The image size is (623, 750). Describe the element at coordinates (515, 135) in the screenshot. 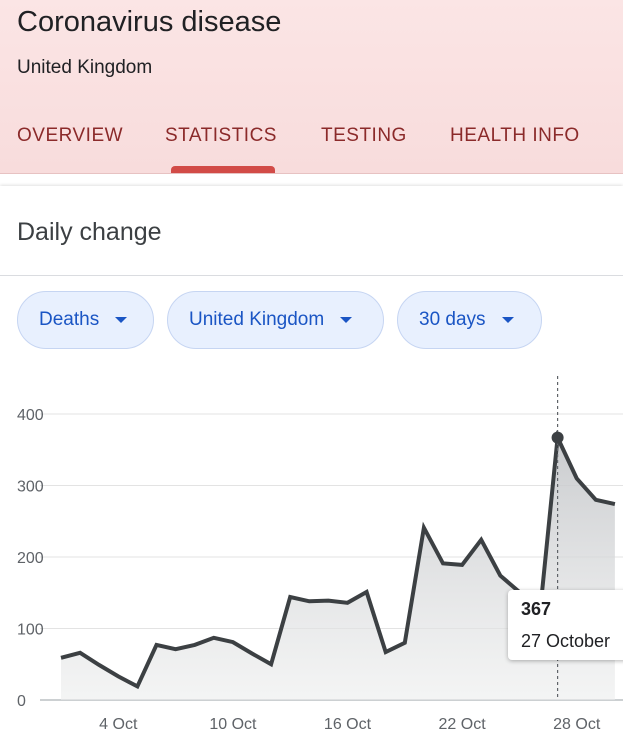

I see `tab-health-info: HEALTH INFO` at that location.